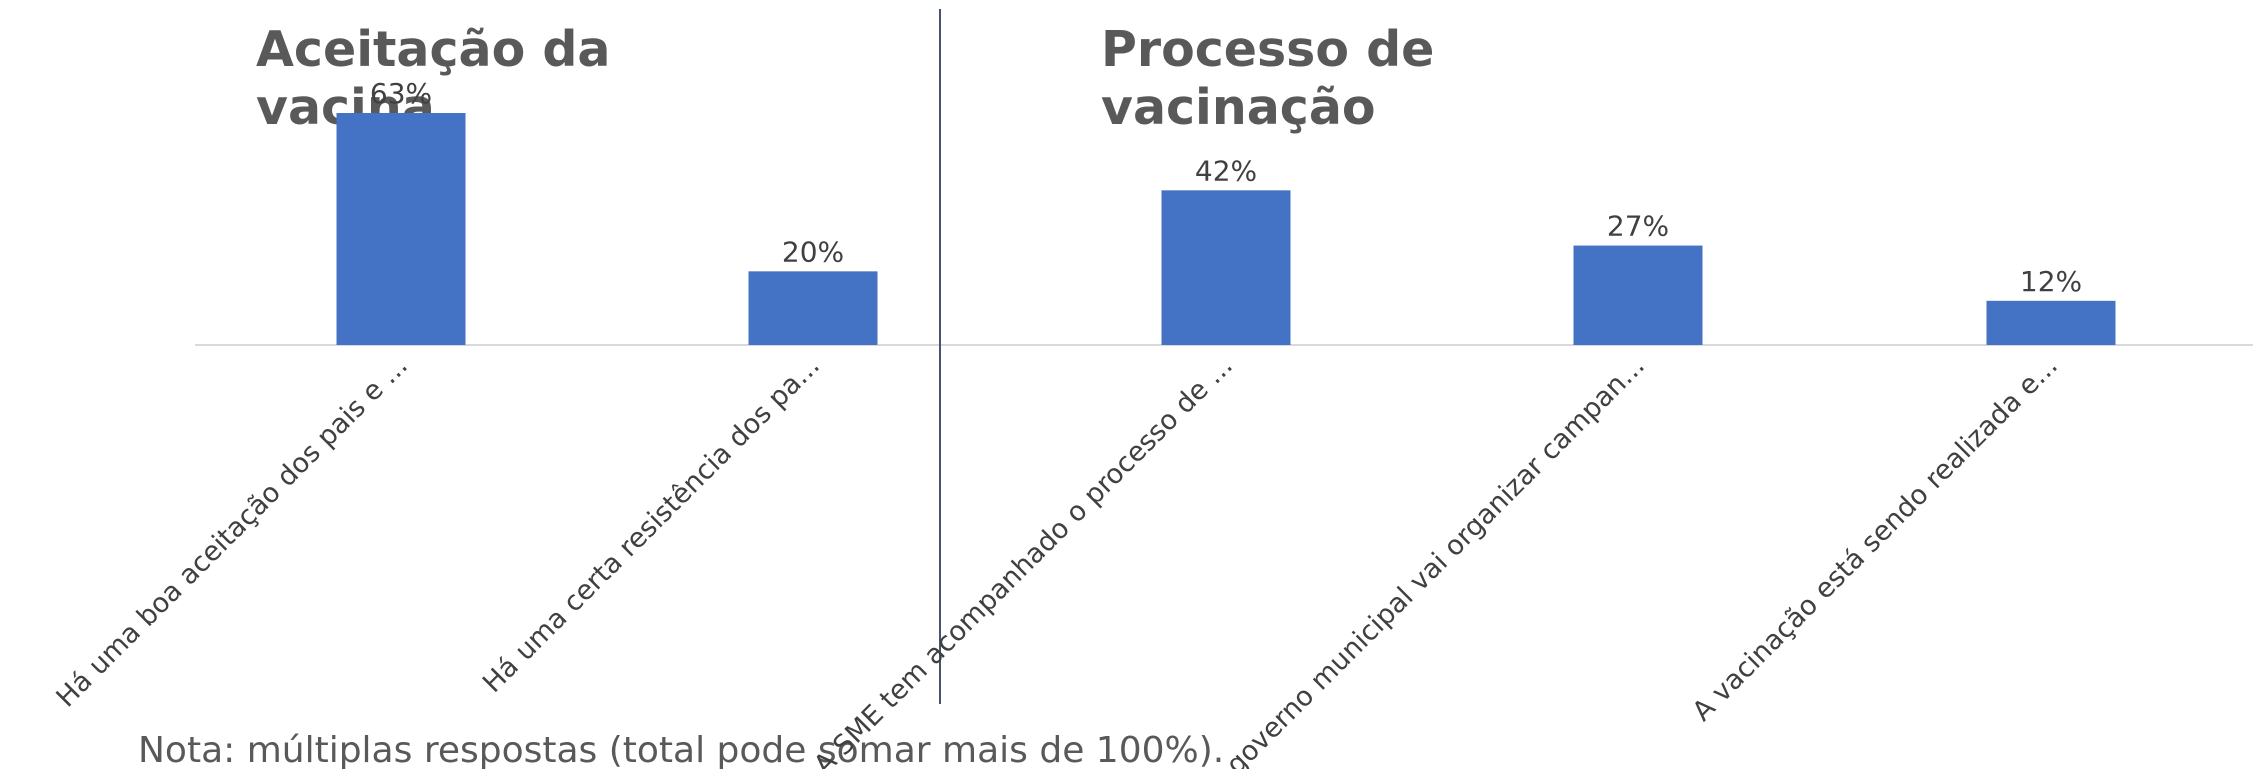 The width and height of the screenshot is (2253, 769). Describe the element at coordinates (1267, 49) in the screenshot. I see `section-title: Processo de` at that location.